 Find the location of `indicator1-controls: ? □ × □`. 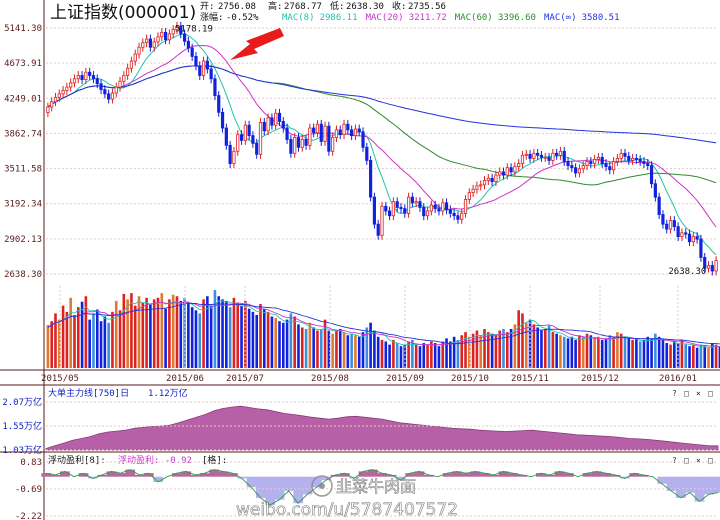

indicator1-controls: ? □ × □ is located at coordinates (692, 393).